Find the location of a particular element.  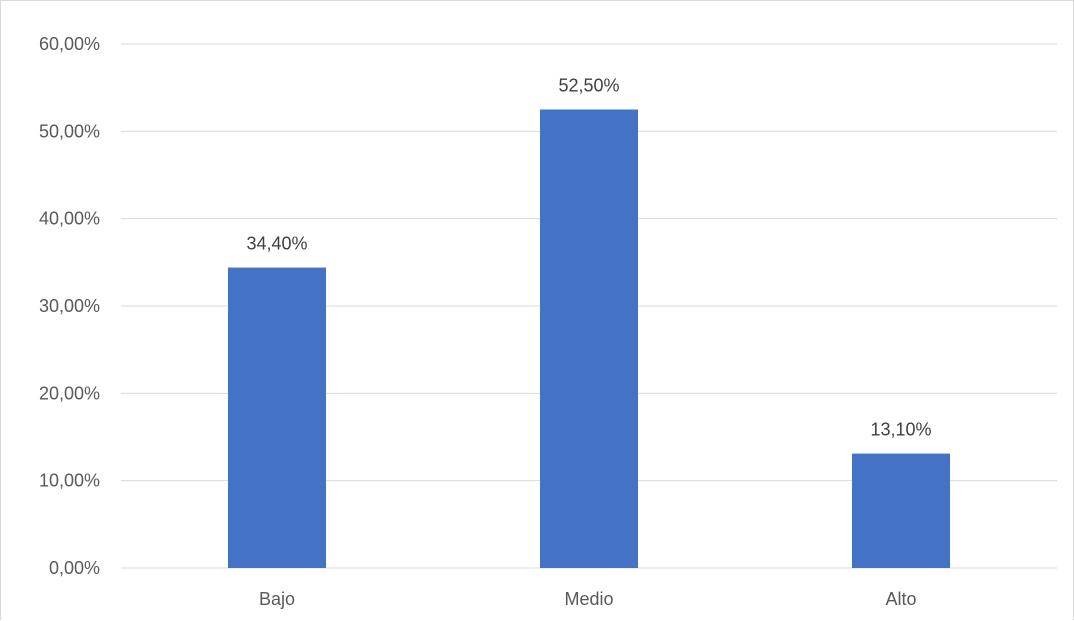

y-tick-label: 0,00% is located at coordinates (74, 568).